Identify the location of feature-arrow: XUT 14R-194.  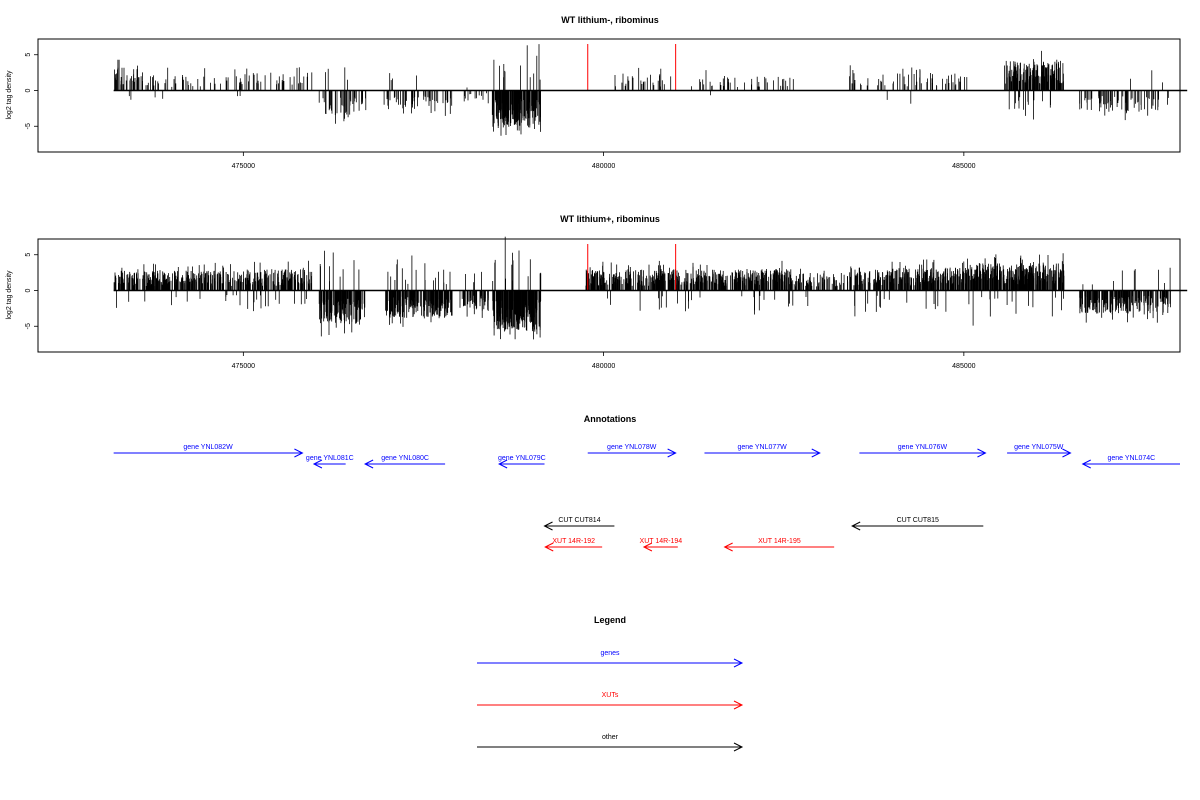
(661, 545).